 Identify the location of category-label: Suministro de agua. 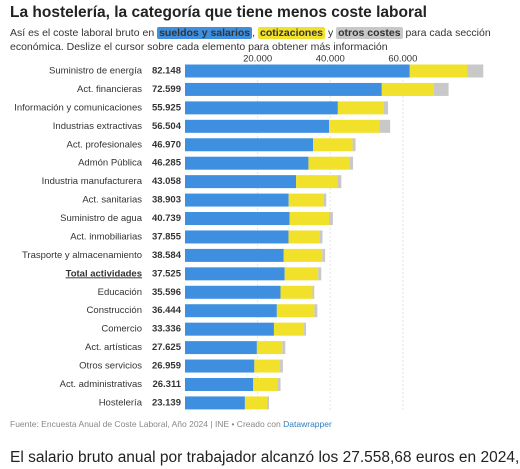
(101, 218).